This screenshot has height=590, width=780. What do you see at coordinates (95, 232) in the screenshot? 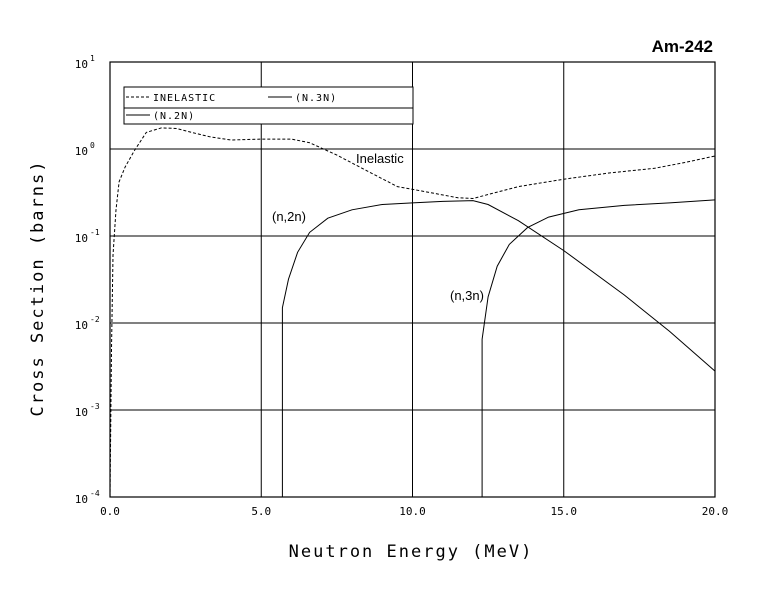
I see `y-tick-exponent: -1` at bounding box center [95, 232].